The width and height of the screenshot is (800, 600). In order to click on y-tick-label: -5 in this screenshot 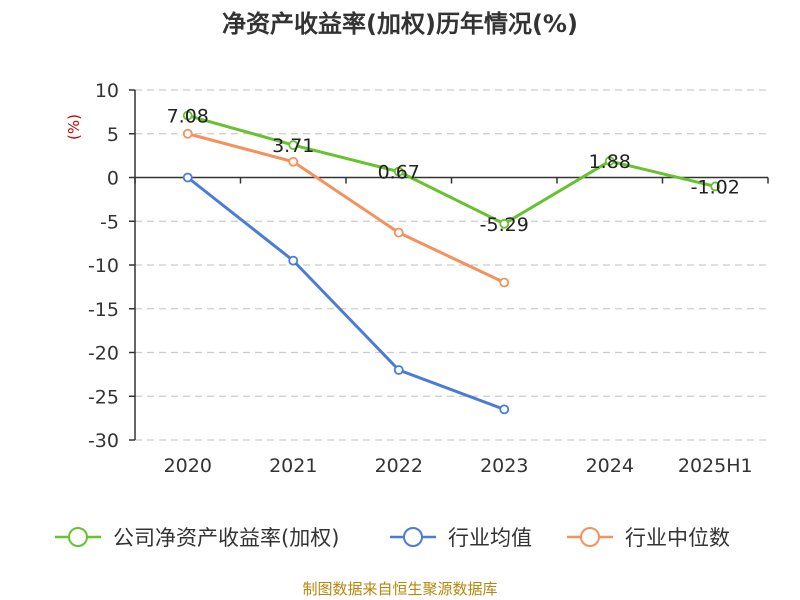, I will do `click(109, 222)`.